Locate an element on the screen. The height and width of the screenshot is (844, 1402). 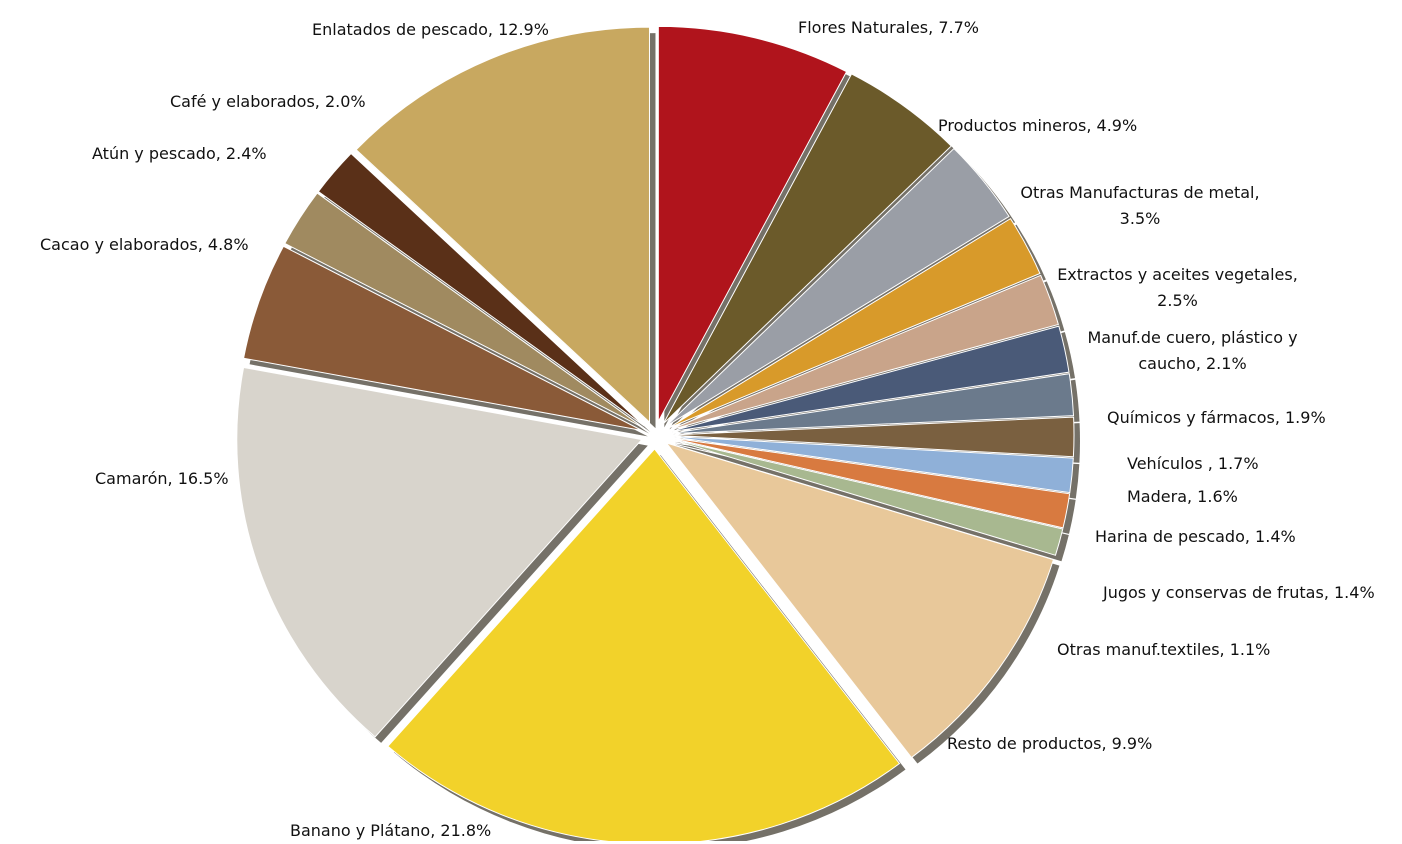
category-label: Flores Naturales, is located at coordinates (866, 27).